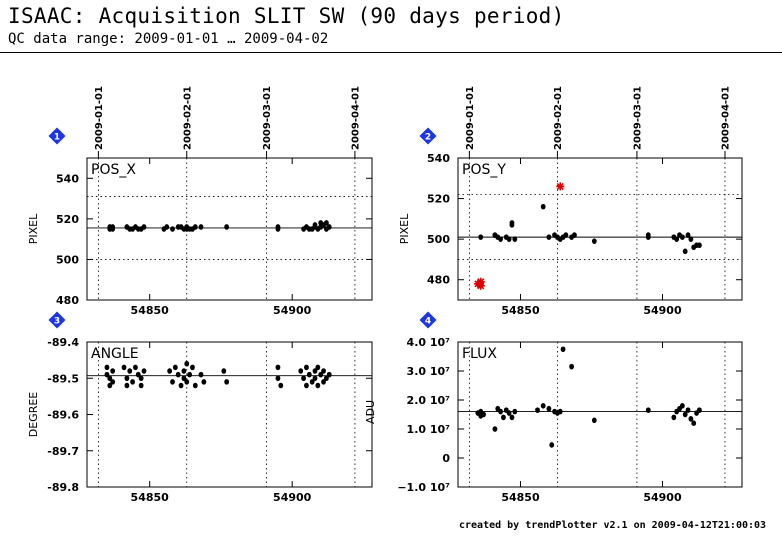  Describe the element at coordinates (63, 342) in the screenshot. I see `y-tick-label: -89.4` at that location.